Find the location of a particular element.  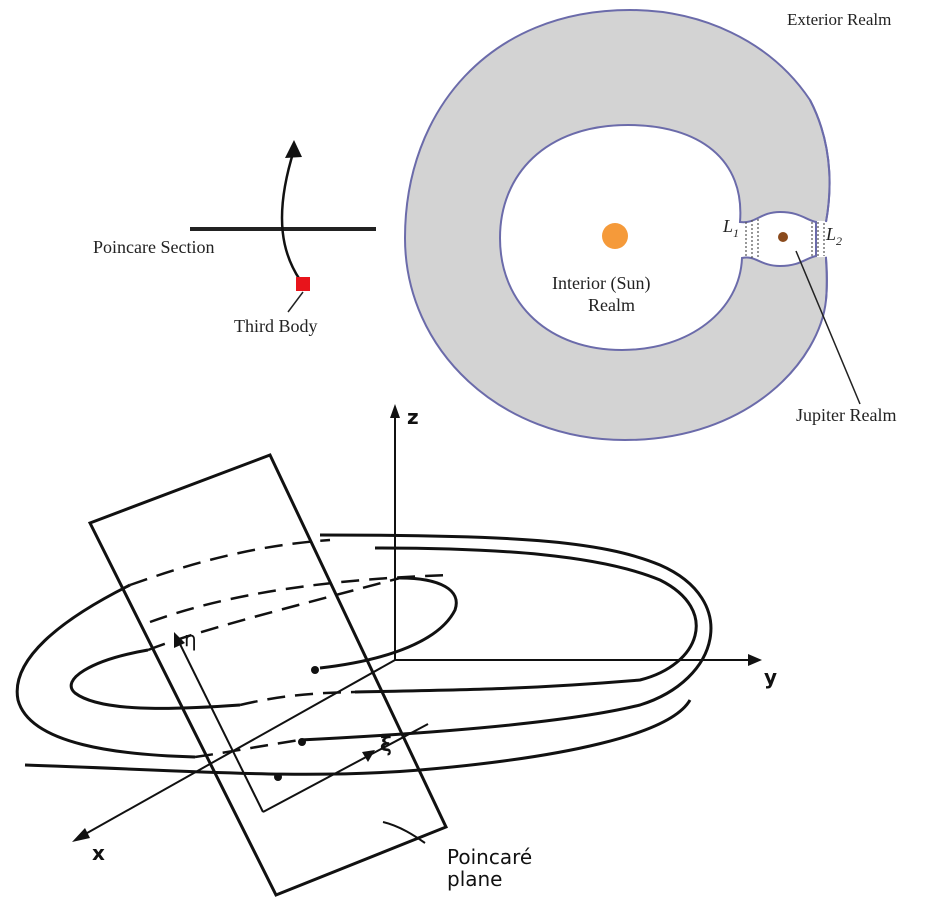

l1-neck is located at coordinates (752, 239).